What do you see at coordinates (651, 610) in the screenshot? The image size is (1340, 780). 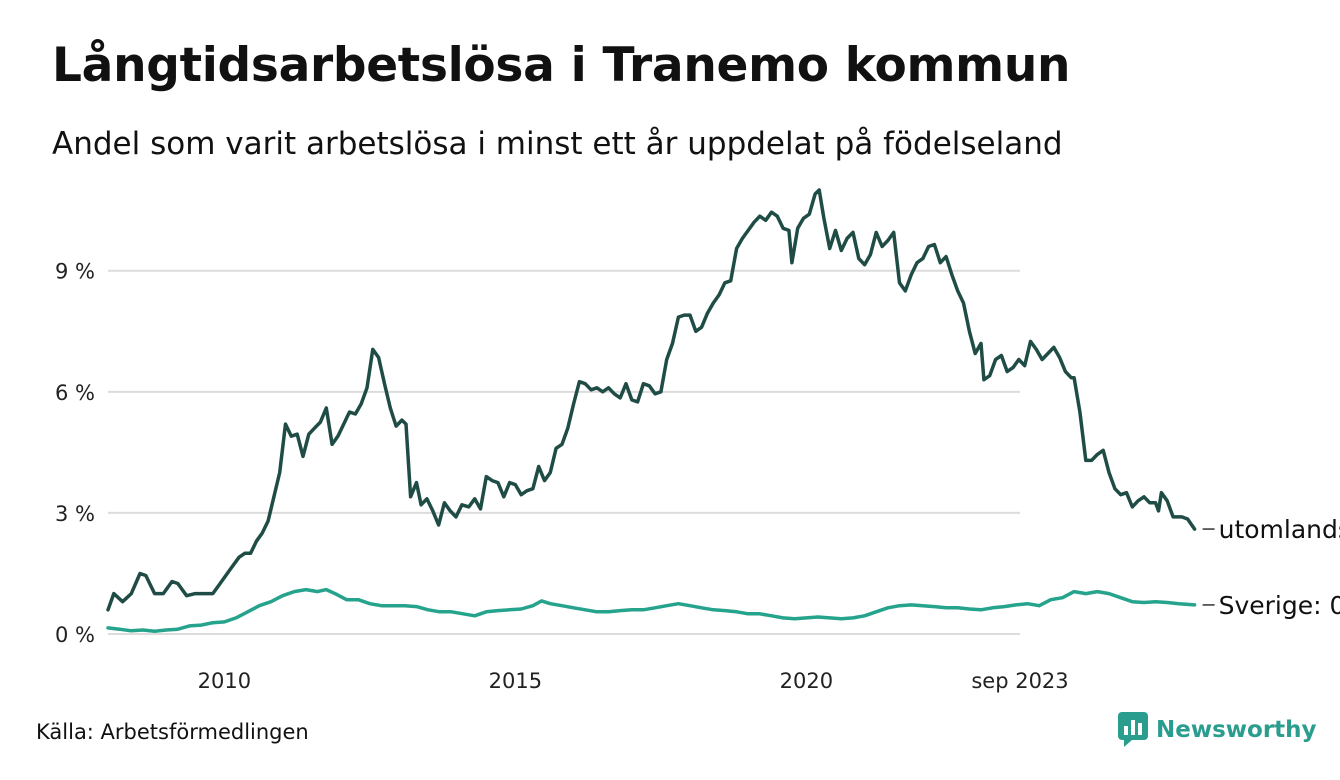 I see `series-line-sverige` at bounding box center [651, 610].